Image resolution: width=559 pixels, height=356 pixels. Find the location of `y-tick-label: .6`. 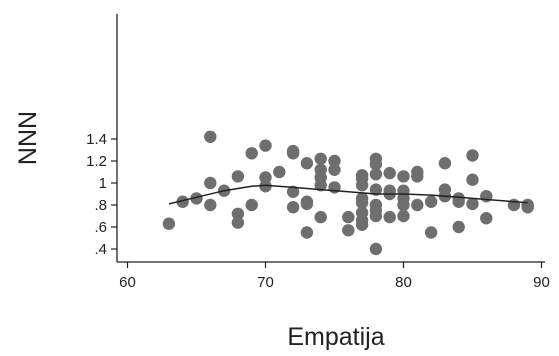

y-tick-label: .6 is located at coordinates (100, 227).